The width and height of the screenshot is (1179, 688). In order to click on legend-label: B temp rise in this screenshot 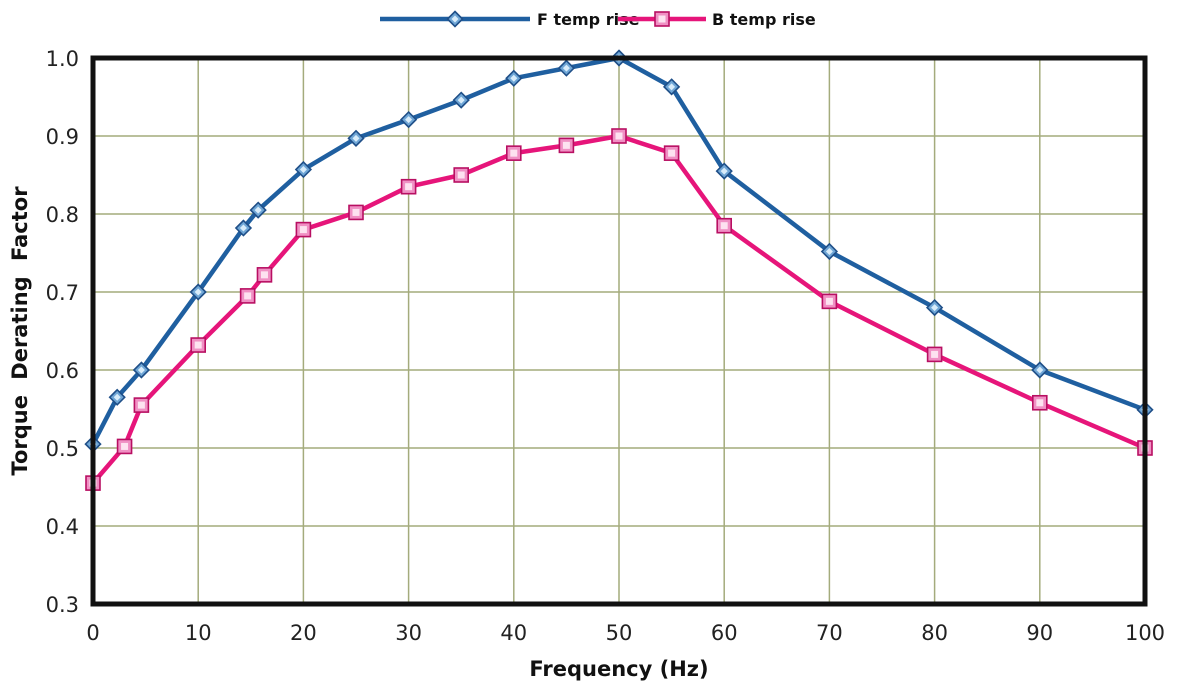, I will do `click(764, 19)`.